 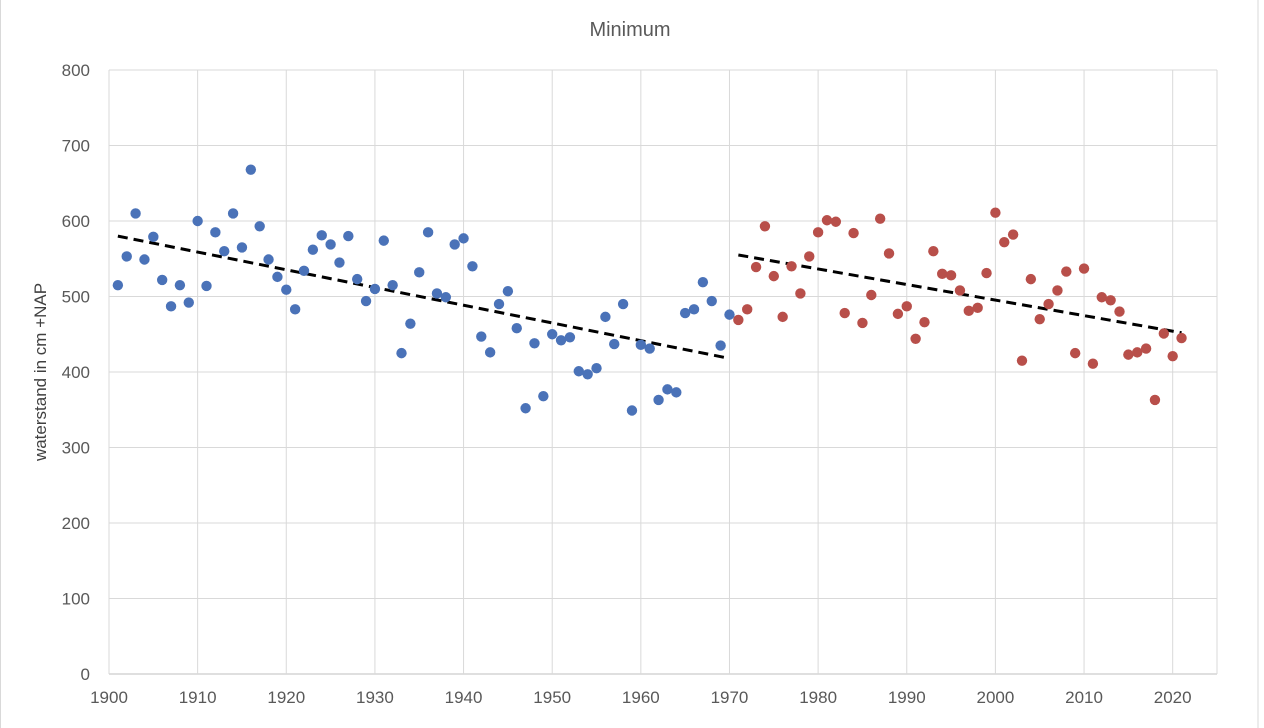 What do you see at coordinates (730, 697) in the screenshot?
I see `x-tick-label: 1970` at bounding box center [730, 697].